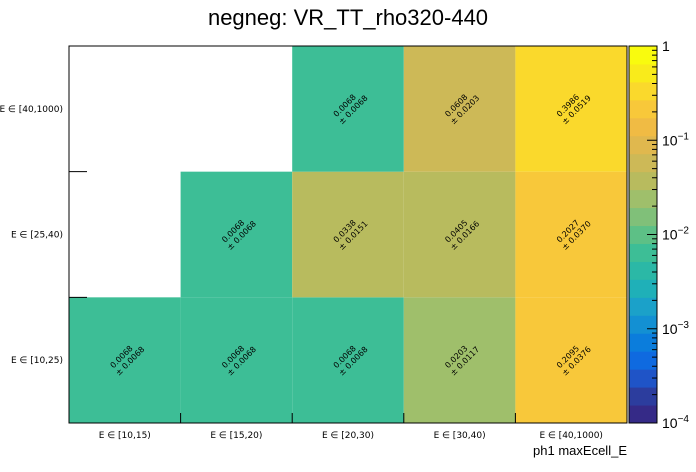  I want to click on color-scale-tick-label: 10⁻¹, so click(675, 139).